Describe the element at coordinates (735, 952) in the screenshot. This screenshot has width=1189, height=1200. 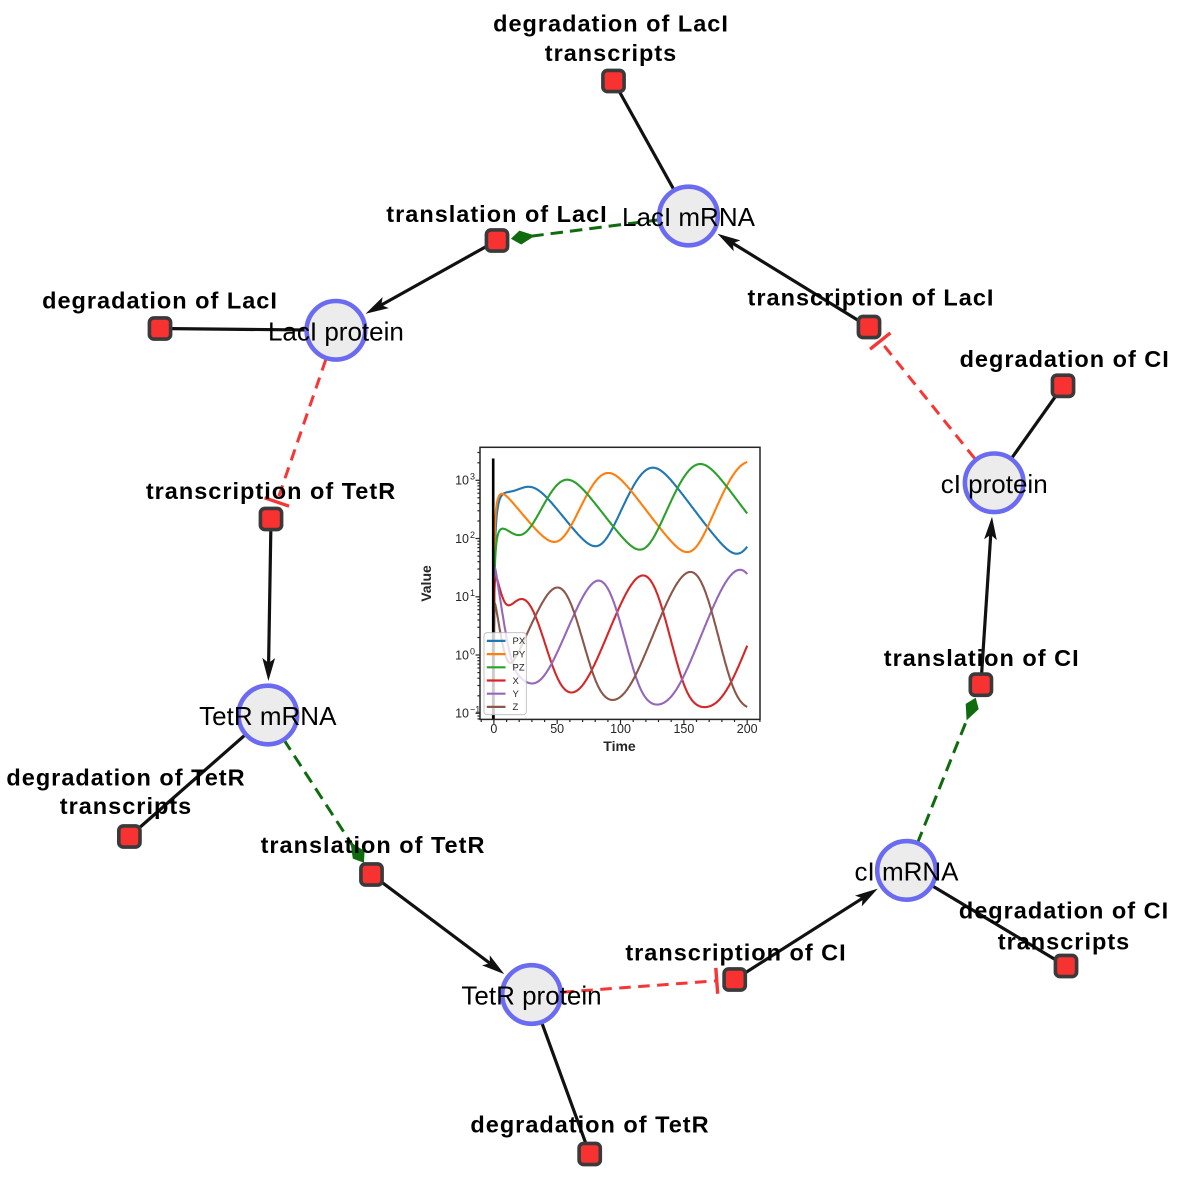
I see `svg-text: transcription of CI` at that location.